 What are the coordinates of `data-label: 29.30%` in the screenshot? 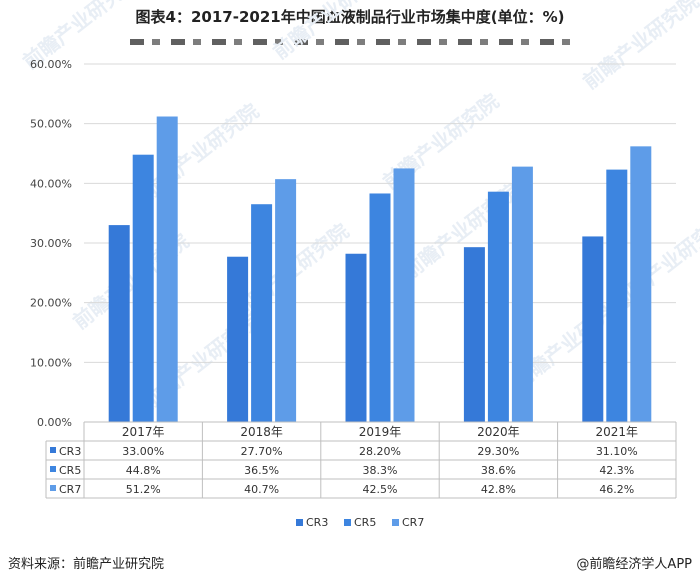 It's located at (498, 451).